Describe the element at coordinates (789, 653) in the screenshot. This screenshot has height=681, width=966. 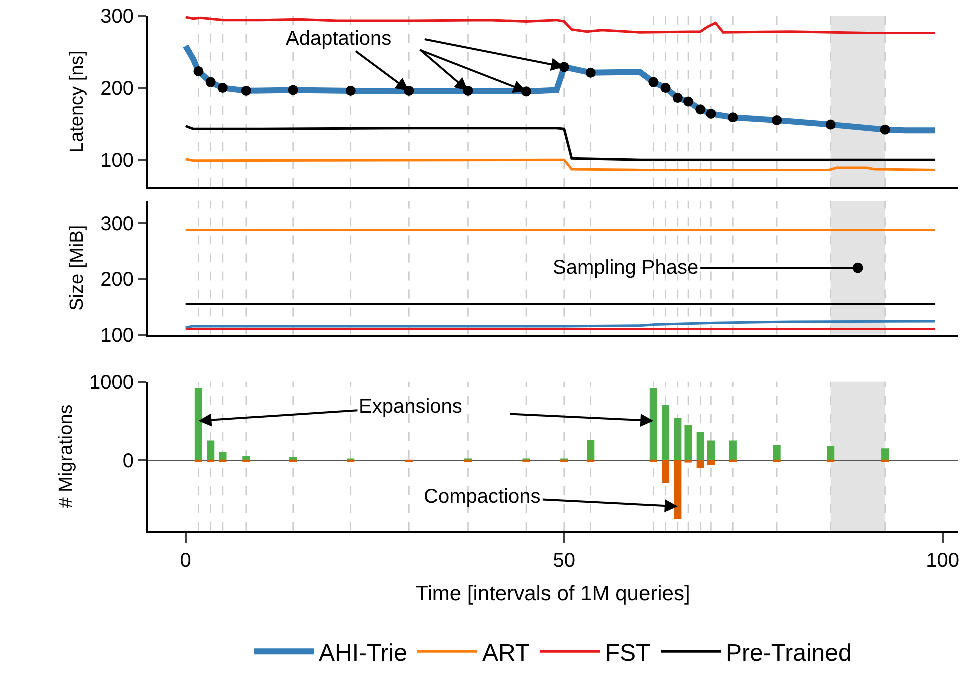
I see `legend-label: Pre-Trained` at that location.